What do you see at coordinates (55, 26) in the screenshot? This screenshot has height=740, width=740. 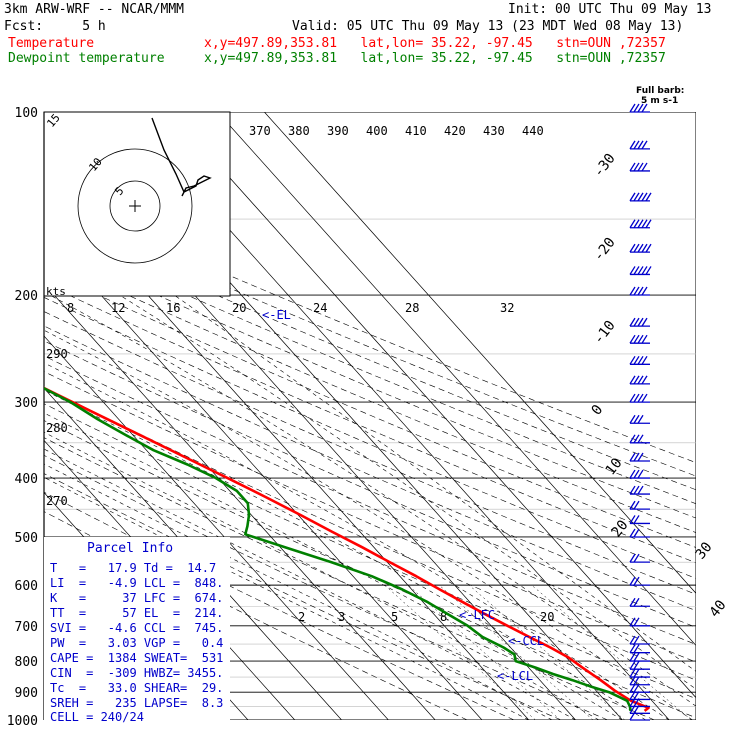 I see `forecast-hour: Fcst: 5 h` at bounding box center [55, 26].